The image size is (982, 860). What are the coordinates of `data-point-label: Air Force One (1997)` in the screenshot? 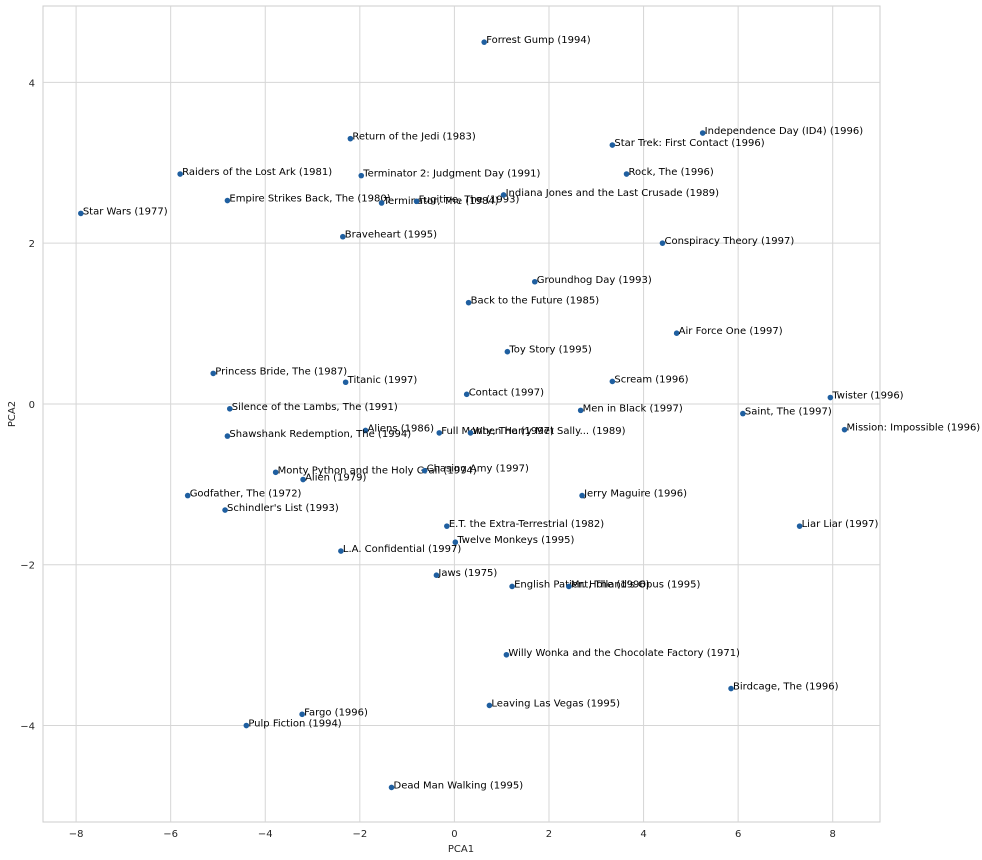 It's located at (731, 331).